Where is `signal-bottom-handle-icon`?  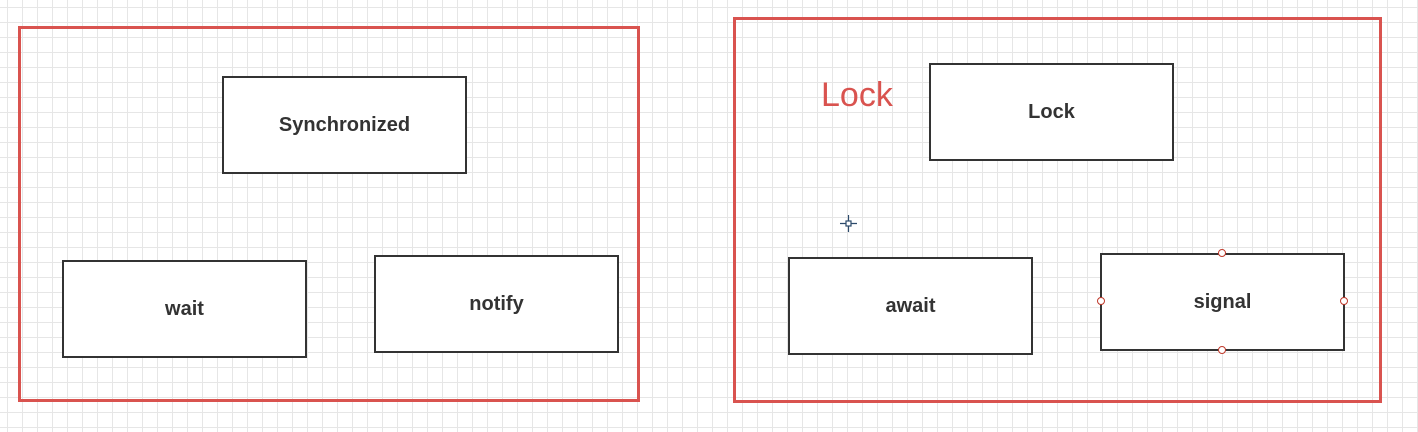 signal-bottom-handle-icon is located at coordinates (1222, 350).